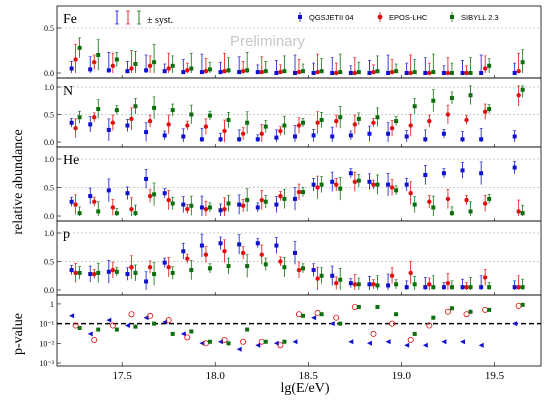 This screenshot has width=550, height=400. Describe the element at coordinates (402, 376) in the screenshot. I see `x-tick-label: 19.0` at that location.